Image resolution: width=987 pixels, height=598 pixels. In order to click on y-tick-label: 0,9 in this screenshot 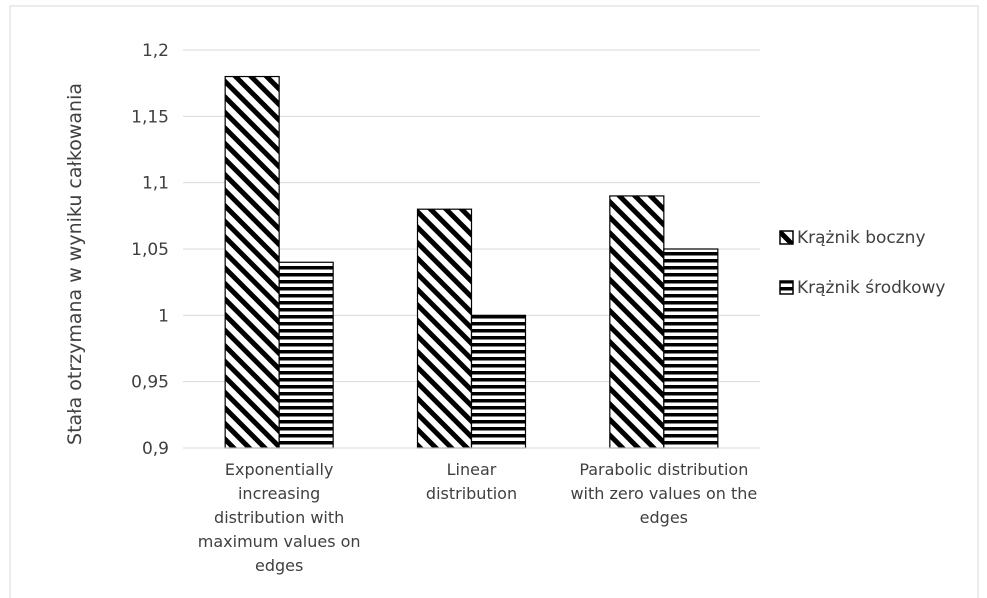, I will do `click(155, 449)`.